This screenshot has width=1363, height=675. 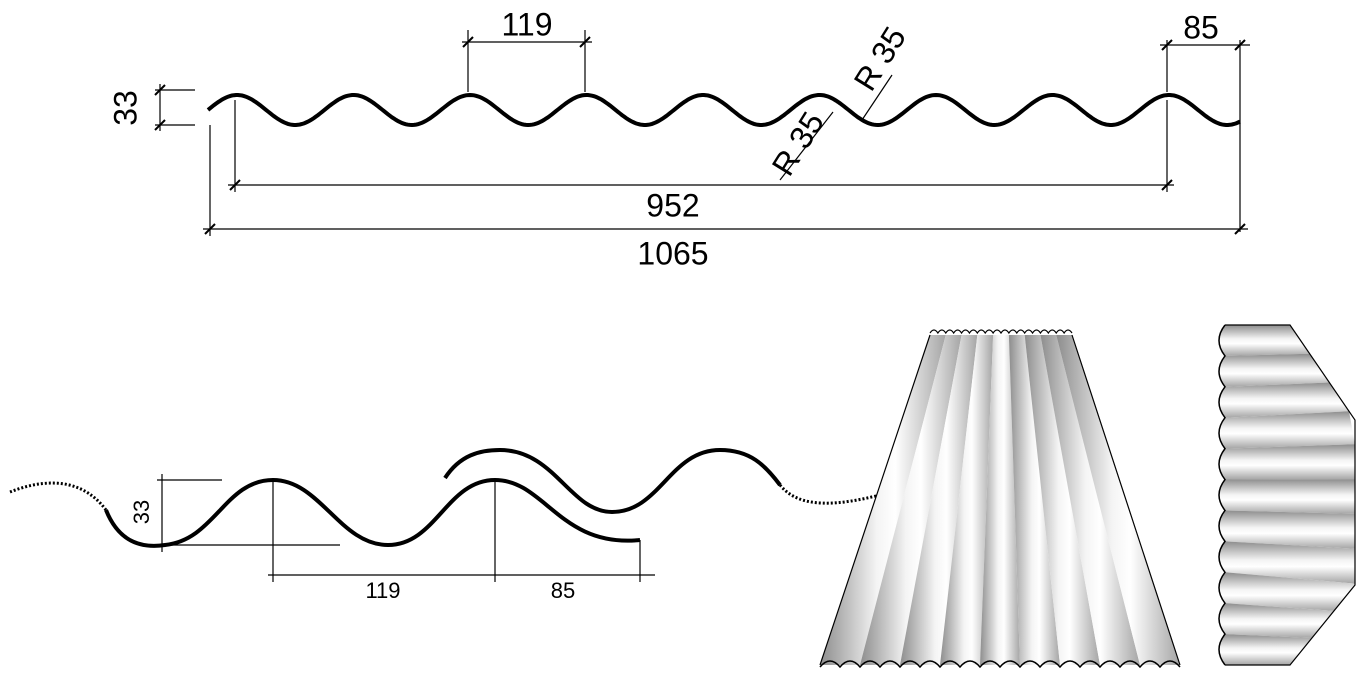 I want to click on total-width: 1065, so click(x=672, y=253).